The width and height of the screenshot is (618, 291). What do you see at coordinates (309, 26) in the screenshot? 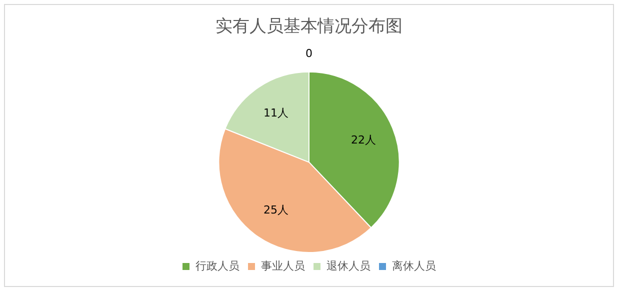
I see `chart-title: 实有人员基本情况分布图` at bounding box center [309, 26].